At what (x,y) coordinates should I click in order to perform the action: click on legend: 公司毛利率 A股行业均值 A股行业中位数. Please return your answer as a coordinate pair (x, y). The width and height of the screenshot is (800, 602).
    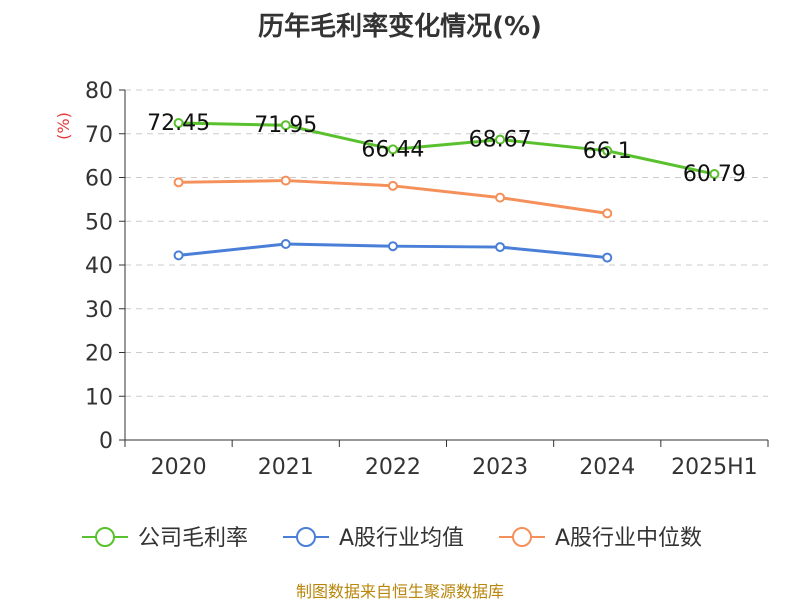
    Looking at the image, I should click on (392, 538).